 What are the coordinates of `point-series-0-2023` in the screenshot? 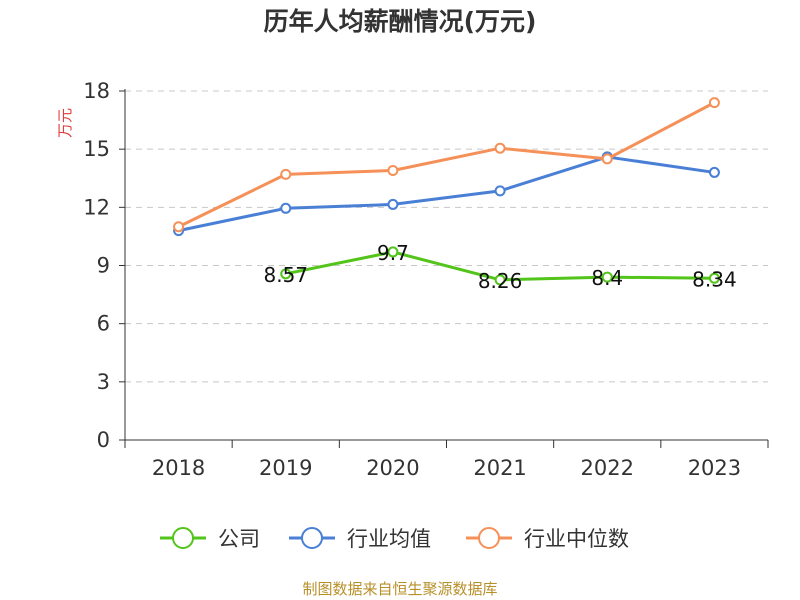 It's located at (714, 278).